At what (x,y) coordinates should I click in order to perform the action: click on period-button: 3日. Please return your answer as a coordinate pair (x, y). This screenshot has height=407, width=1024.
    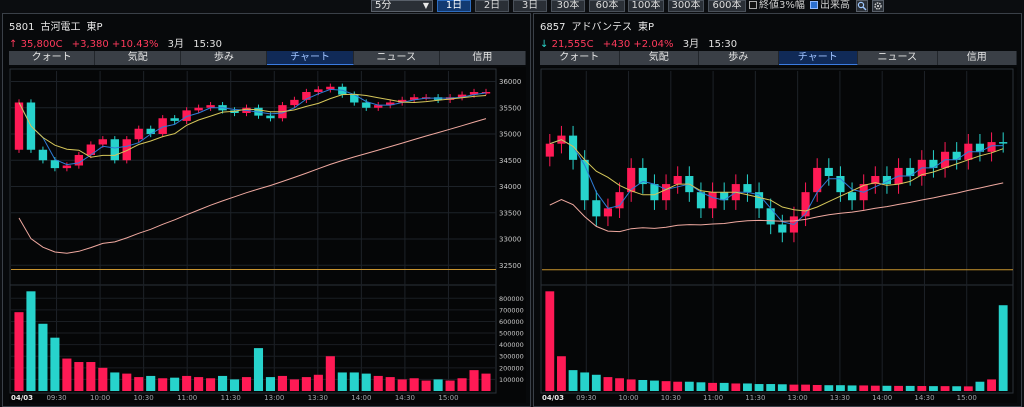
    Looking at the image, I should click on (530, 6).